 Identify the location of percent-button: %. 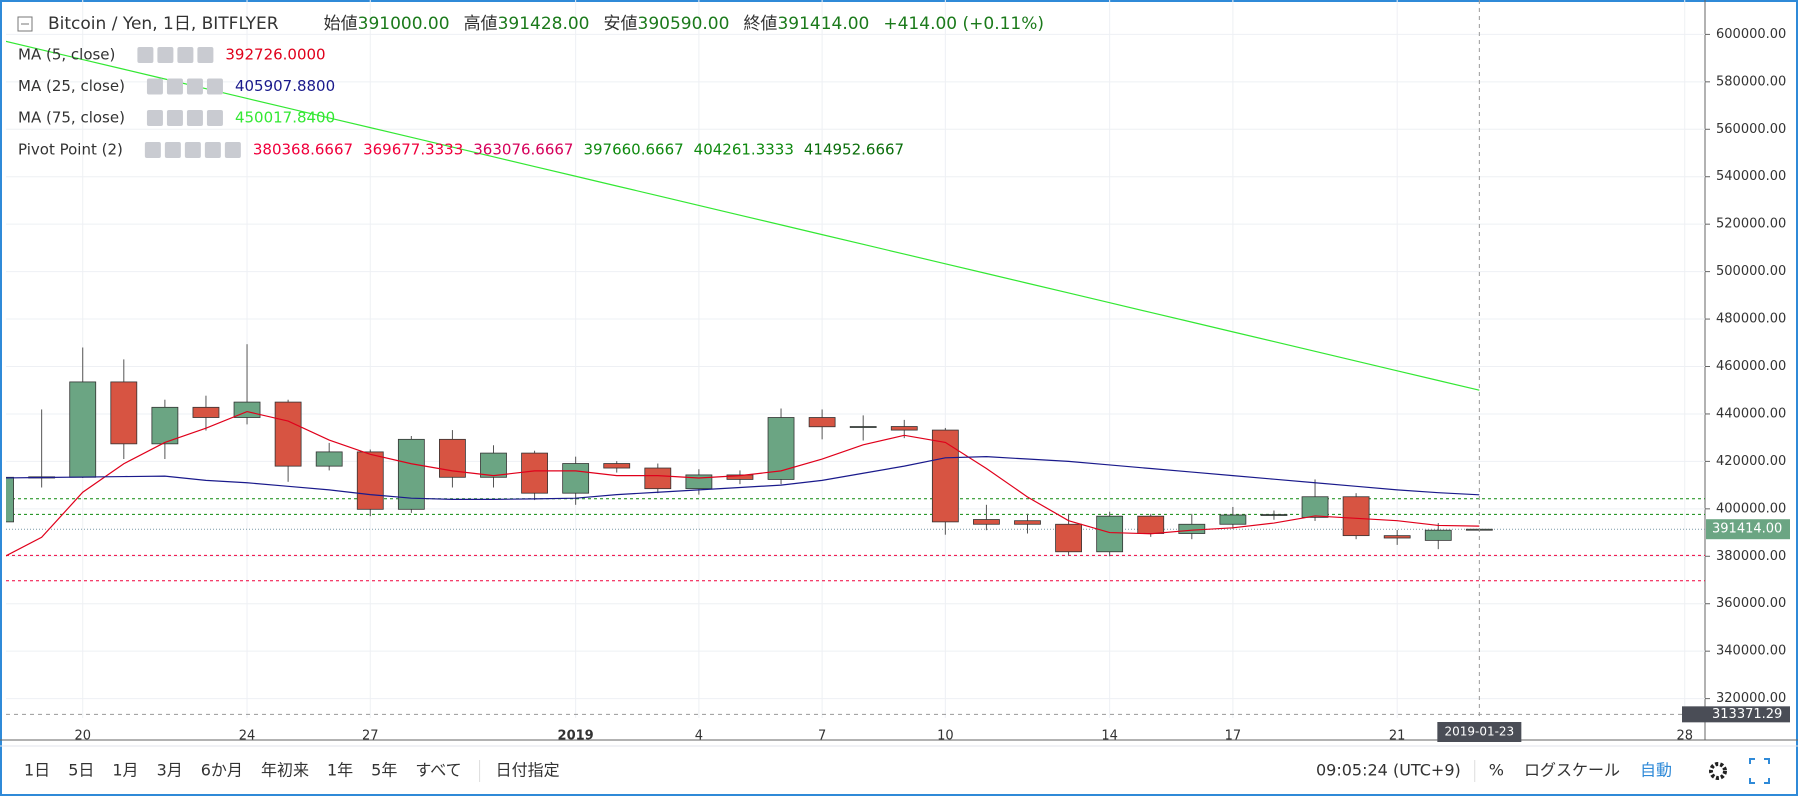
(1496, 770).